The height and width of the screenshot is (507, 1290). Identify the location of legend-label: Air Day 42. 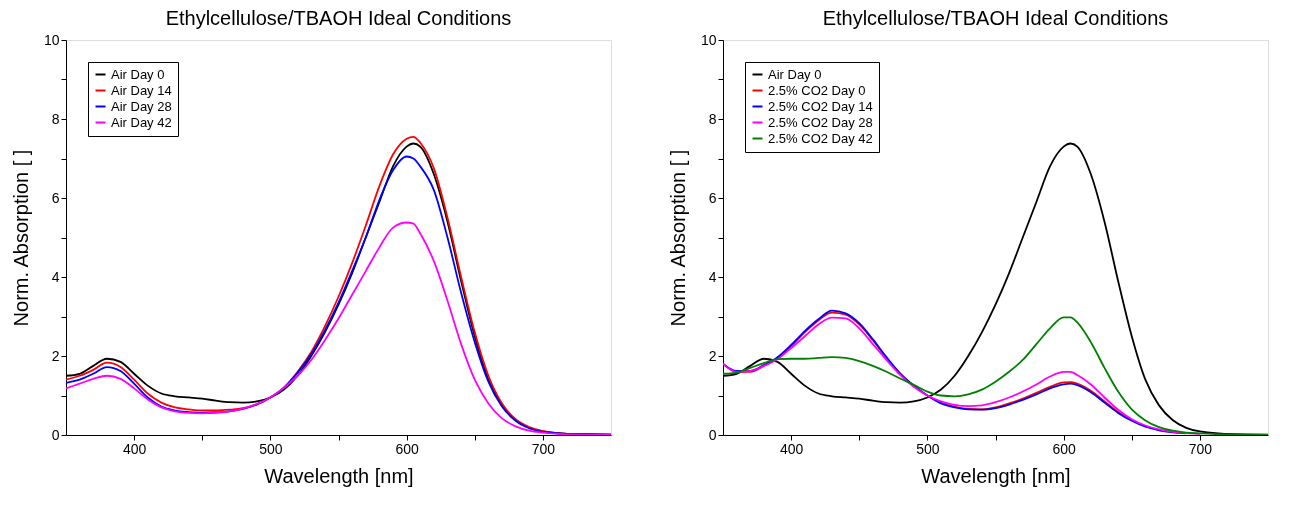
(141, 122).